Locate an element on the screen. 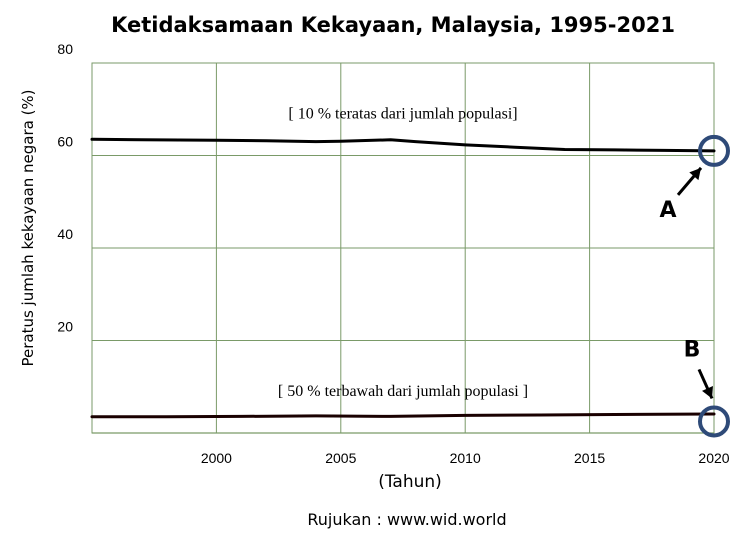 Image resolution: width=752 pixels, height=543 pixels. y-tick-label: 20 is located at coordinates (65, 327).